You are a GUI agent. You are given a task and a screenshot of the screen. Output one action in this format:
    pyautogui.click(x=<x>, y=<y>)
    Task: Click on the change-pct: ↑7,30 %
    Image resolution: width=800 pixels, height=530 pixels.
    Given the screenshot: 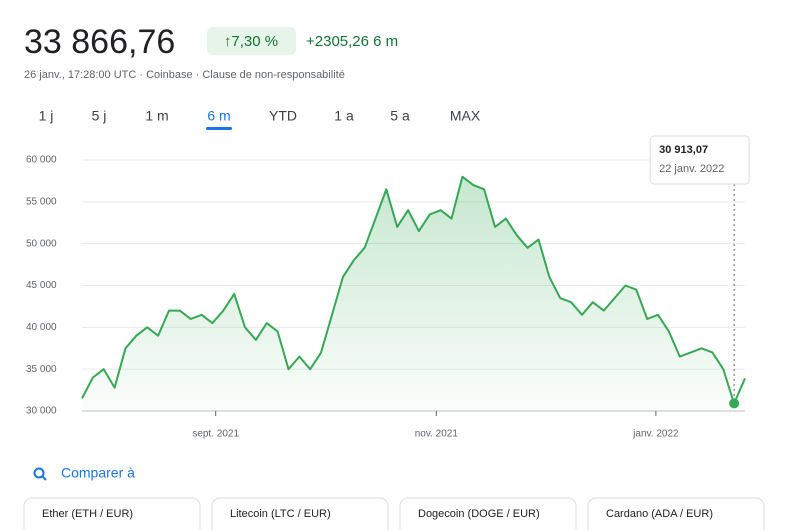 What is the action you would take?
    pyautogui.click(x=251, y=41)
    